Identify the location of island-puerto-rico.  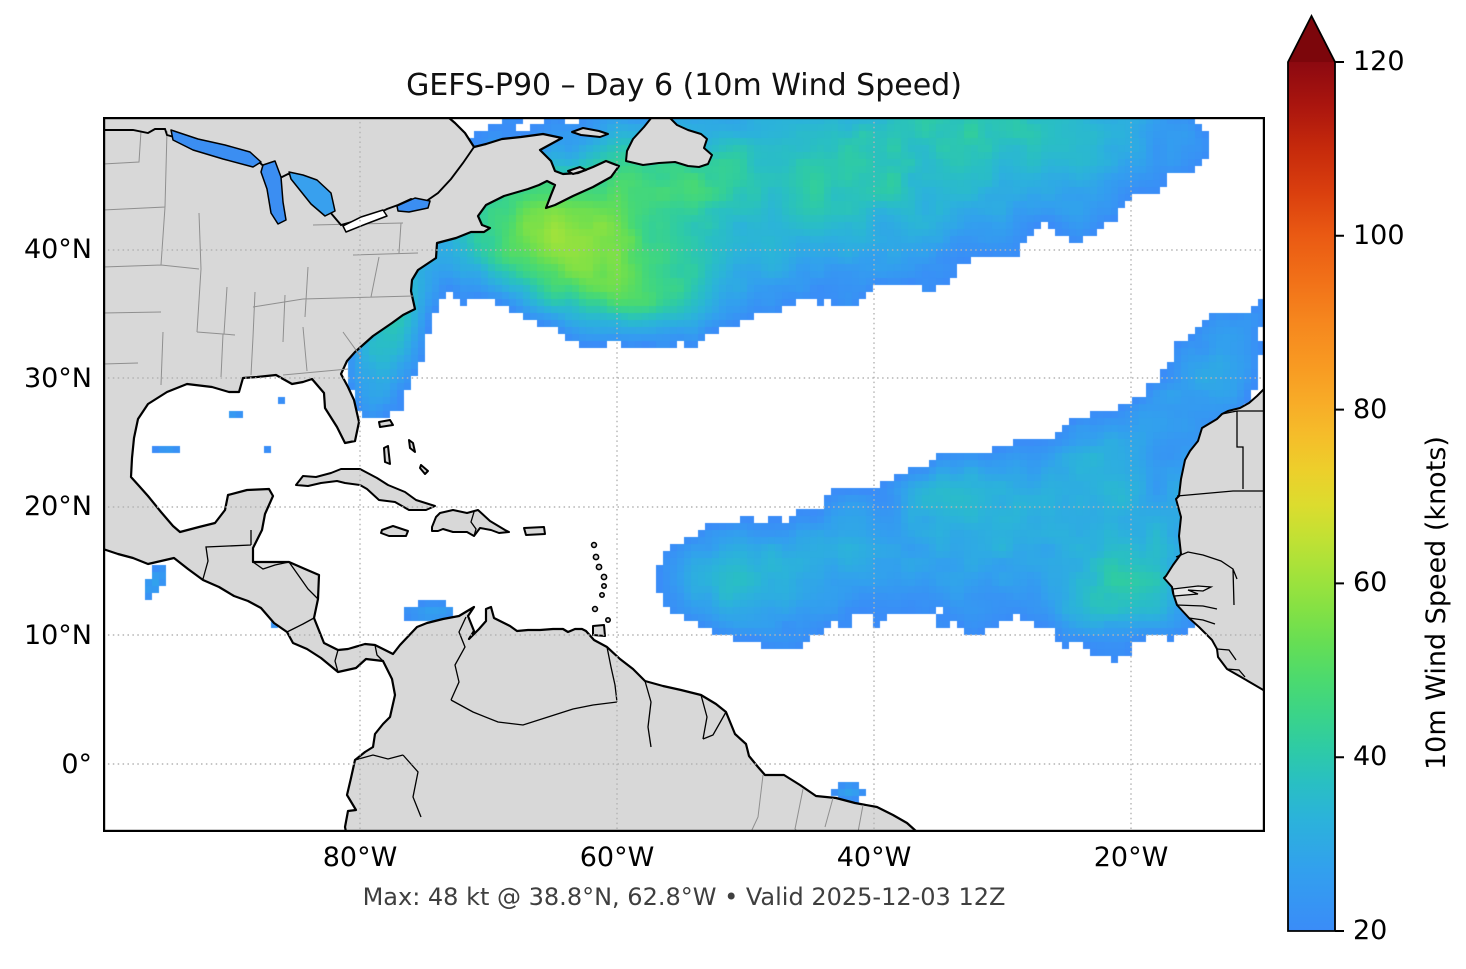
(534, 531).